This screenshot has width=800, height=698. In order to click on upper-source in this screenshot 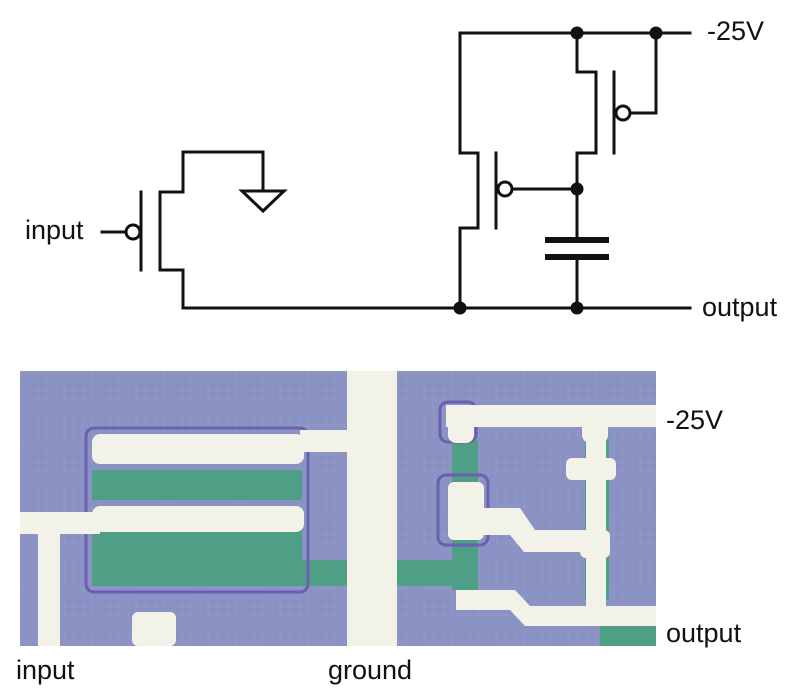, I will do `click(586, 196)`.